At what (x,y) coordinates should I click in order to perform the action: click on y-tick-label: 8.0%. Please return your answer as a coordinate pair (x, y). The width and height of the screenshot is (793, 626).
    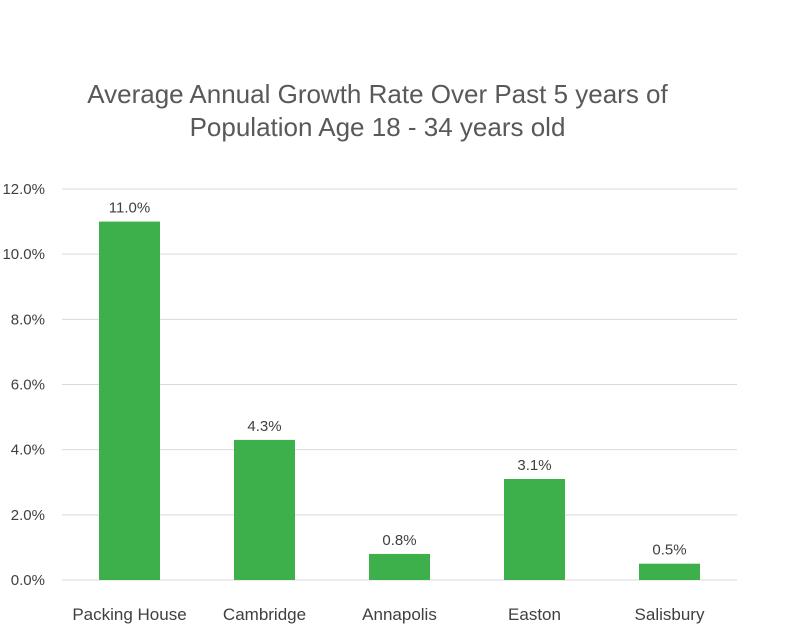
    Looking at the image, I should click on (28, 319).